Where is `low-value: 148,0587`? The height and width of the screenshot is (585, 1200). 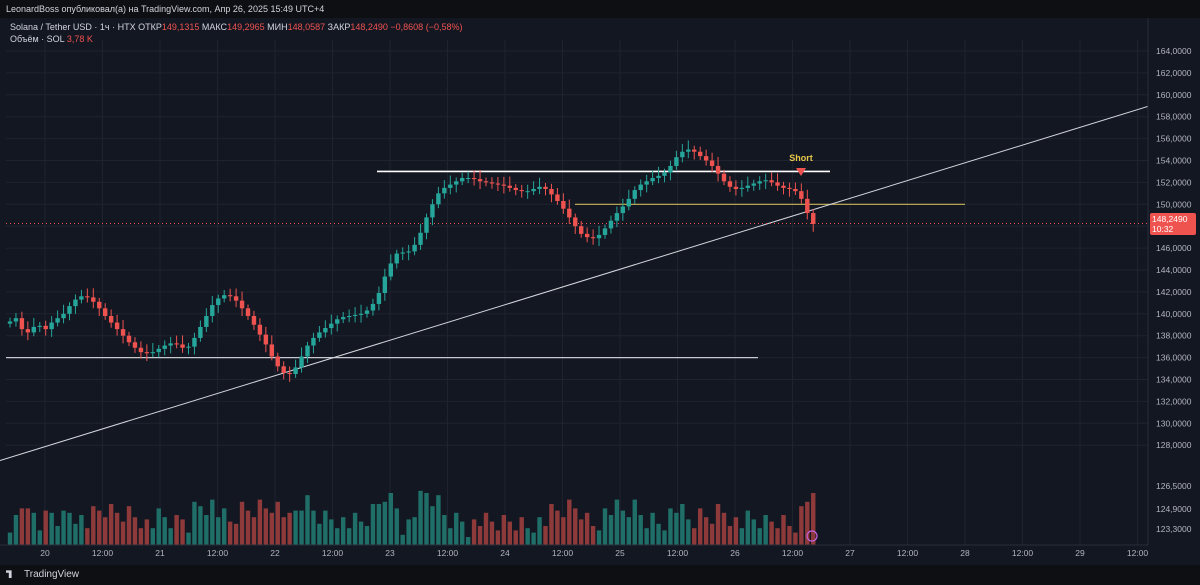
low-value: 148,0587 is located at coordinates (306, 27).